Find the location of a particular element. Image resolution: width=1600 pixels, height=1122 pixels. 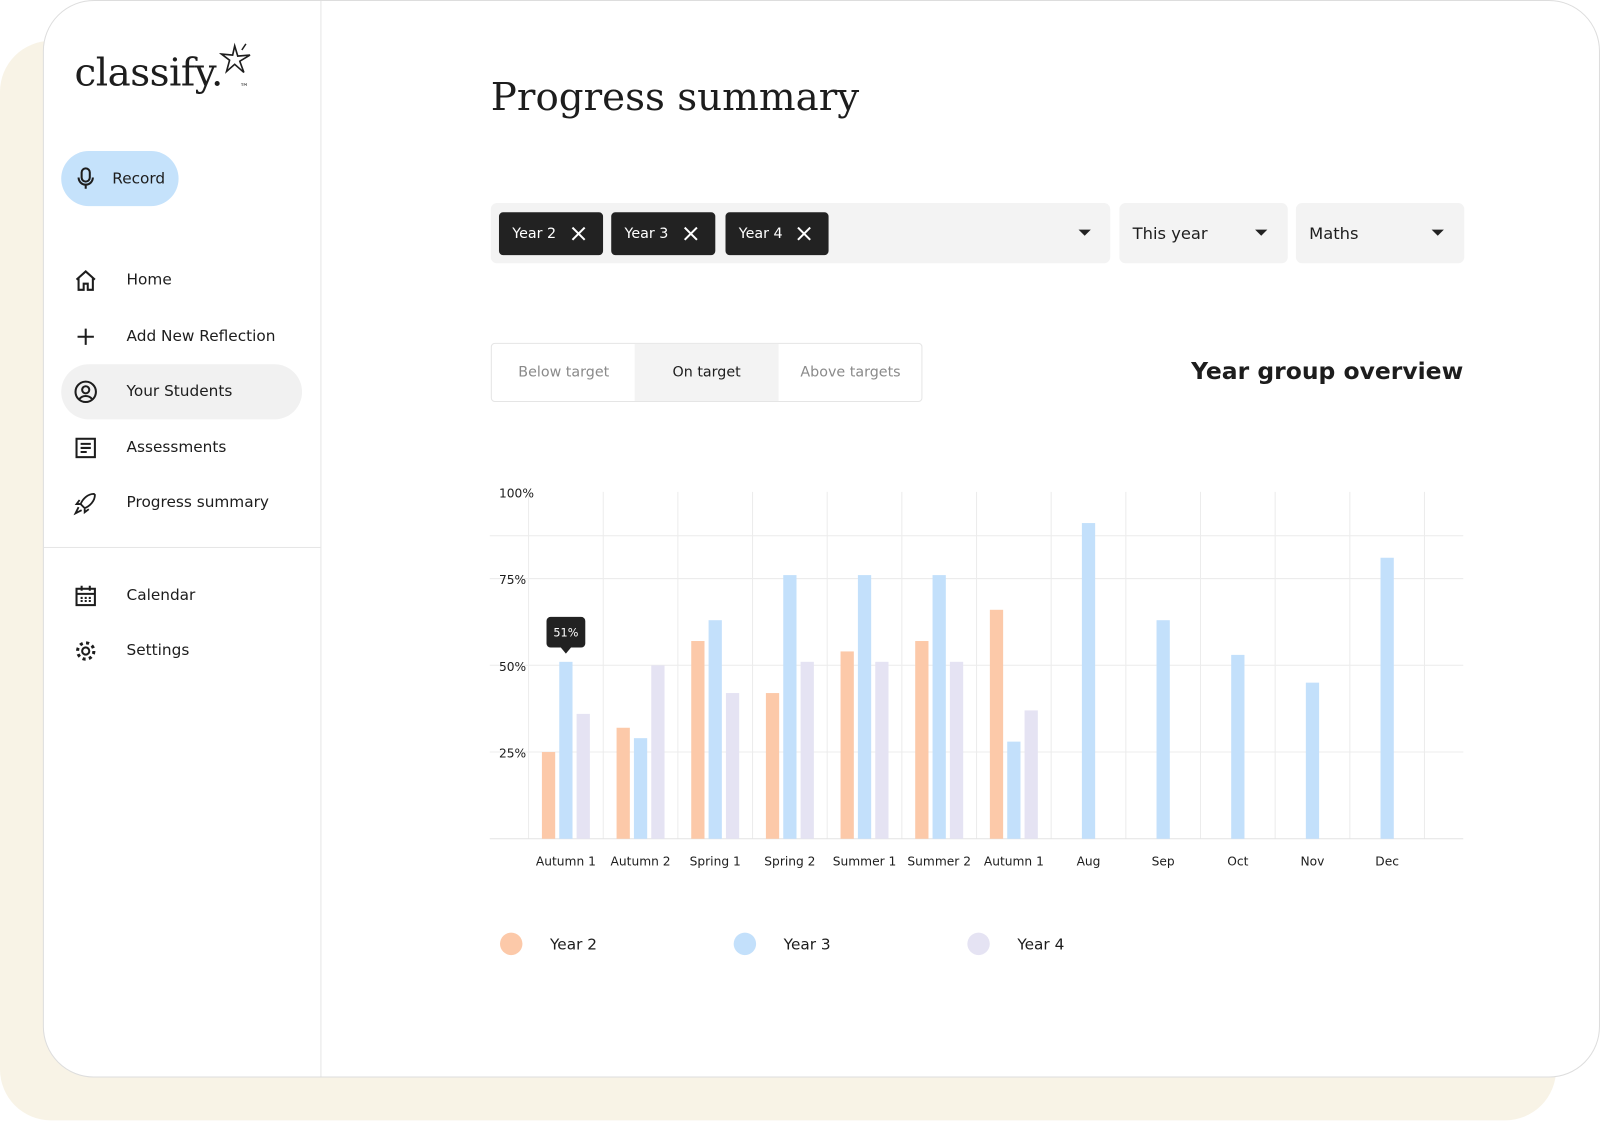

period-select: This year is located at coordinates (1203, 233).